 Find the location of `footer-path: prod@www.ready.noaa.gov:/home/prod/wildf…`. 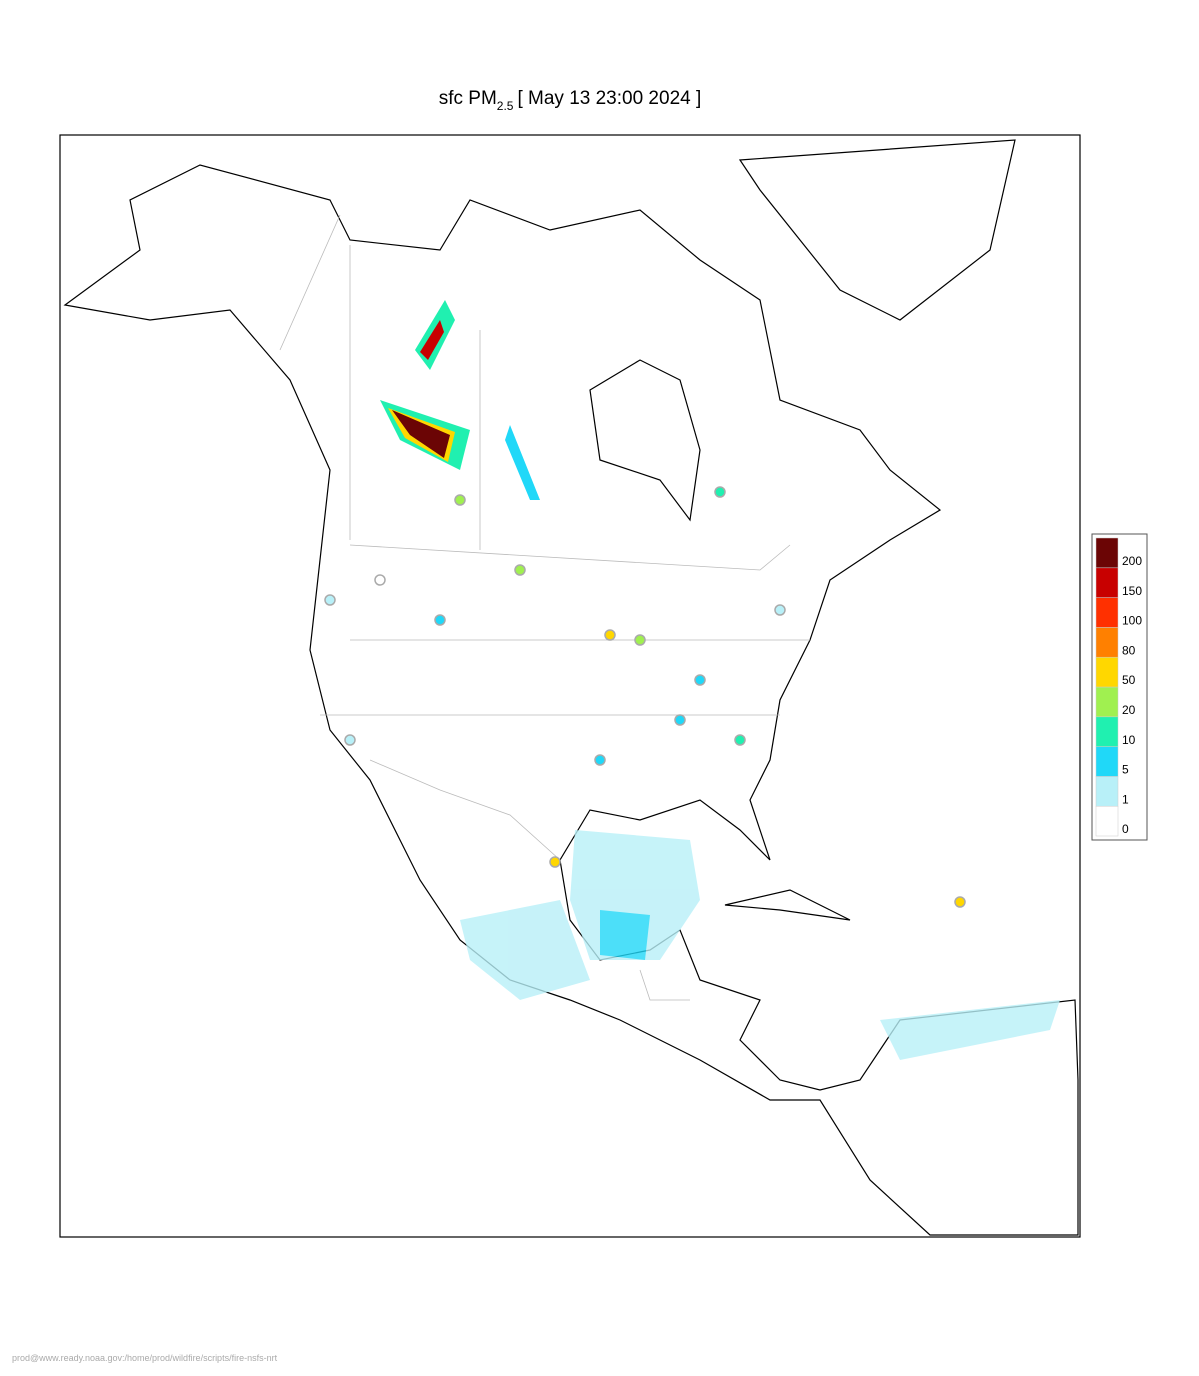

footer-path: prod@www.ready.noaa.gov:/home/prod/wildf… is located at coordinates (145, 1358).